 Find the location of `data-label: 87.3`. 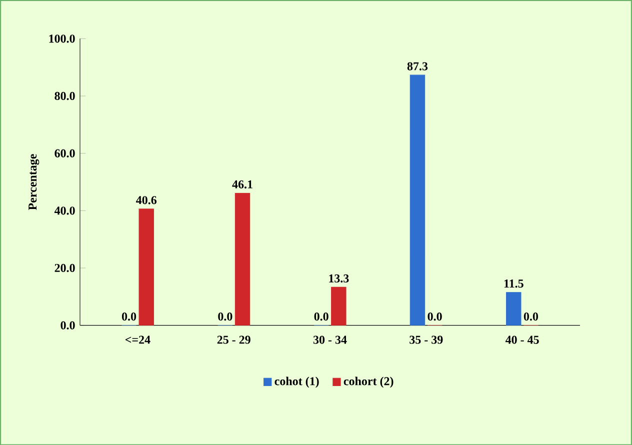

data-label: 87.3 is located at coordinates (417, 66).